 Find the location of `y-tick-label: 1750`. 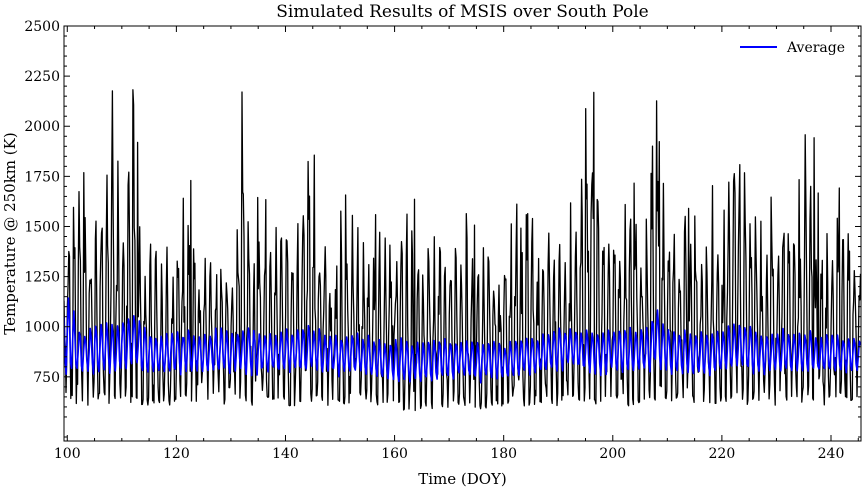

y-tick-label: 1750 is located at coordinates (42, 177).